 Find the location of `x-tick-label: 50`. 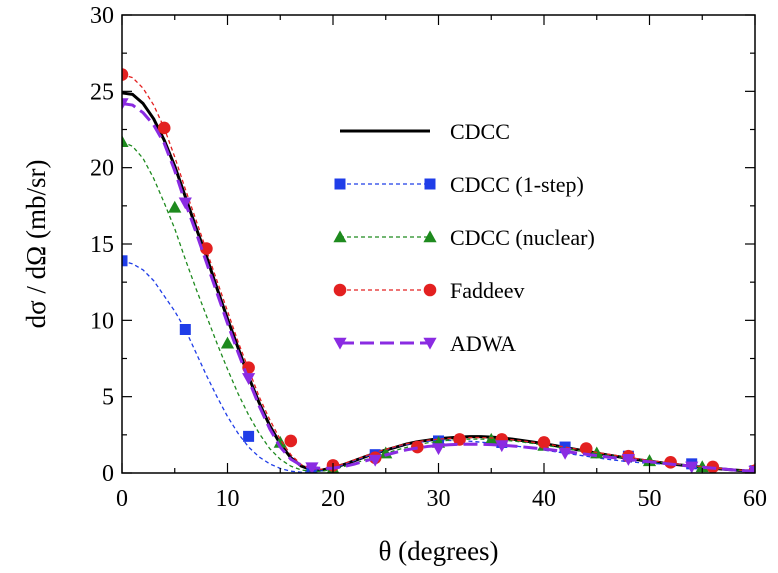

x-tick-label: 50 is located at coordinates (650, 499).